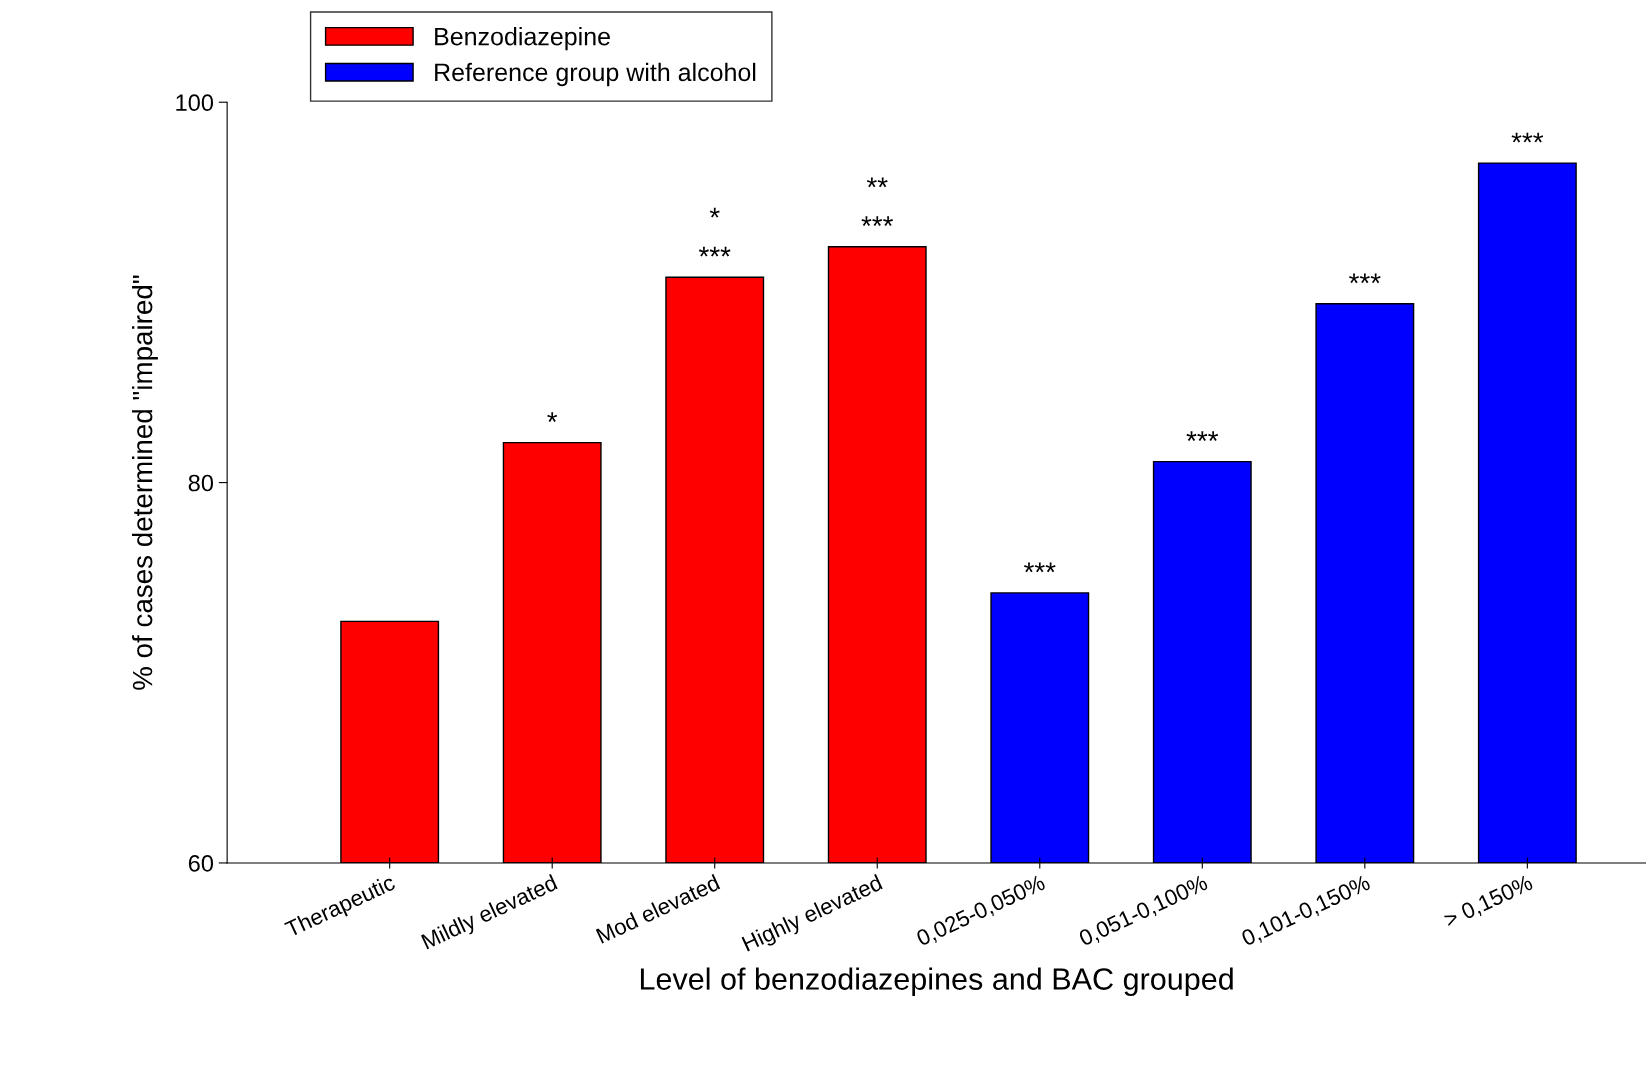 The width and height of the screenshot is (1646, 1076). Describe the element at coordinates (595, 74) in the screenshot. I see `legend-label: Reference group with alcohol` at that location.